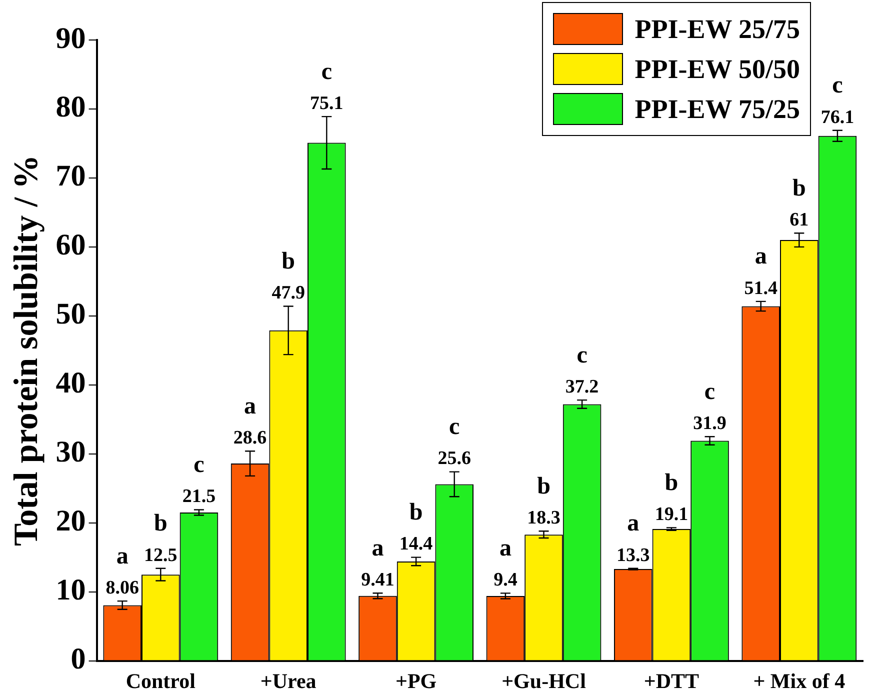  What do you see at coordinates (709, 423) in the screenshot?
I see `data-label: 31.9` at bounding box center [709, 423].